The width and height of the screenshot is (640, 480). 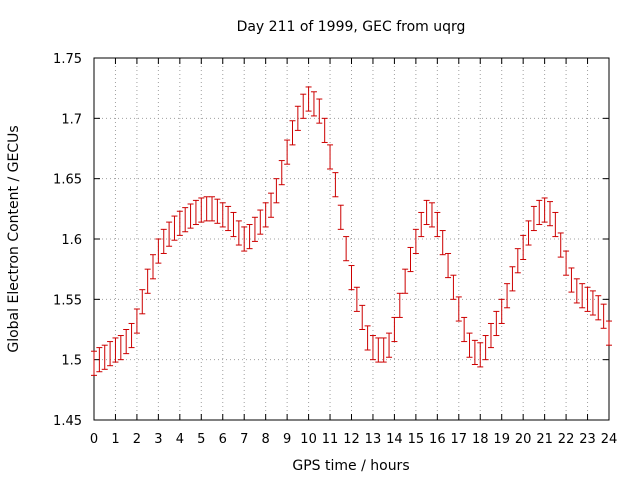 I want to click on x-tick-label: 7, so click(x=244, y=439).